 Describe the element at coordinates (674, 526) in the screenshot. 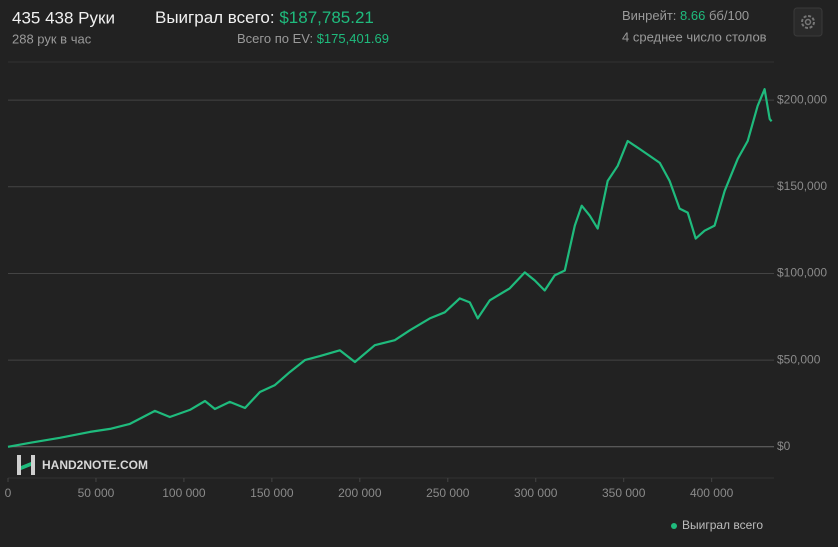

I see `legend-marker` at that location.